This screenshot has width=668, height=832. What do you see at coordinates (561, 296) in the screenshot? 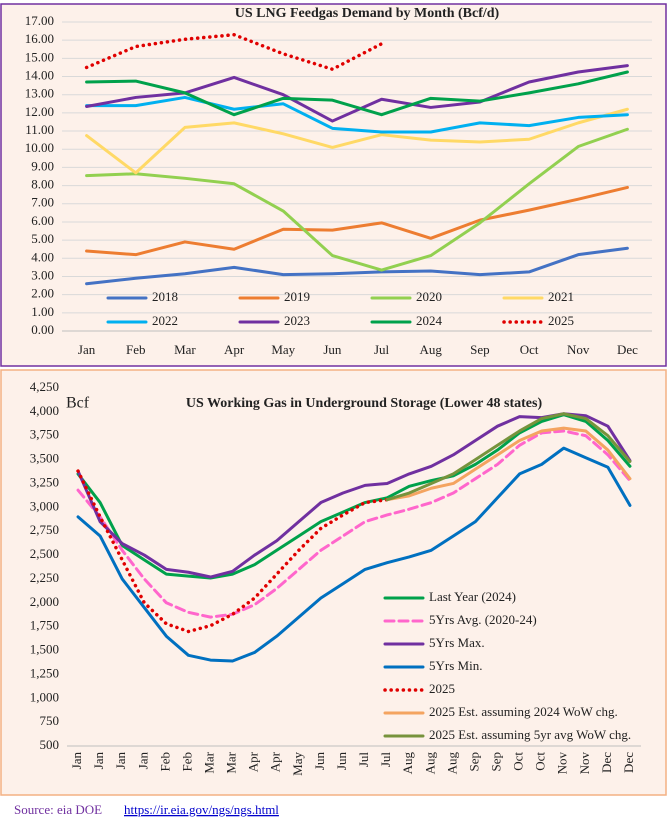
I see `legend-label: 2021` at bounding box center [561, 296].